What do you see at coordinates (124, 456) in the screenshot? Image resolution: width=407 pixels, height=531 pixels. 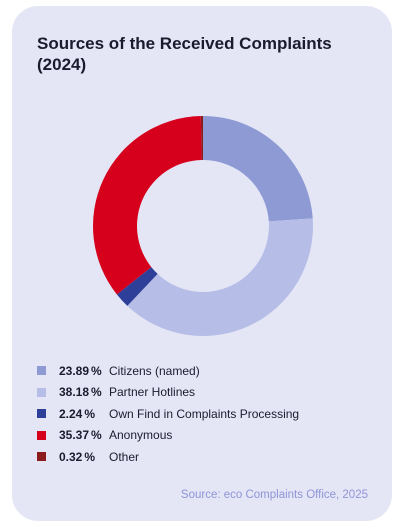 I see `legend-label: Other` at bounding box center [124, 456].